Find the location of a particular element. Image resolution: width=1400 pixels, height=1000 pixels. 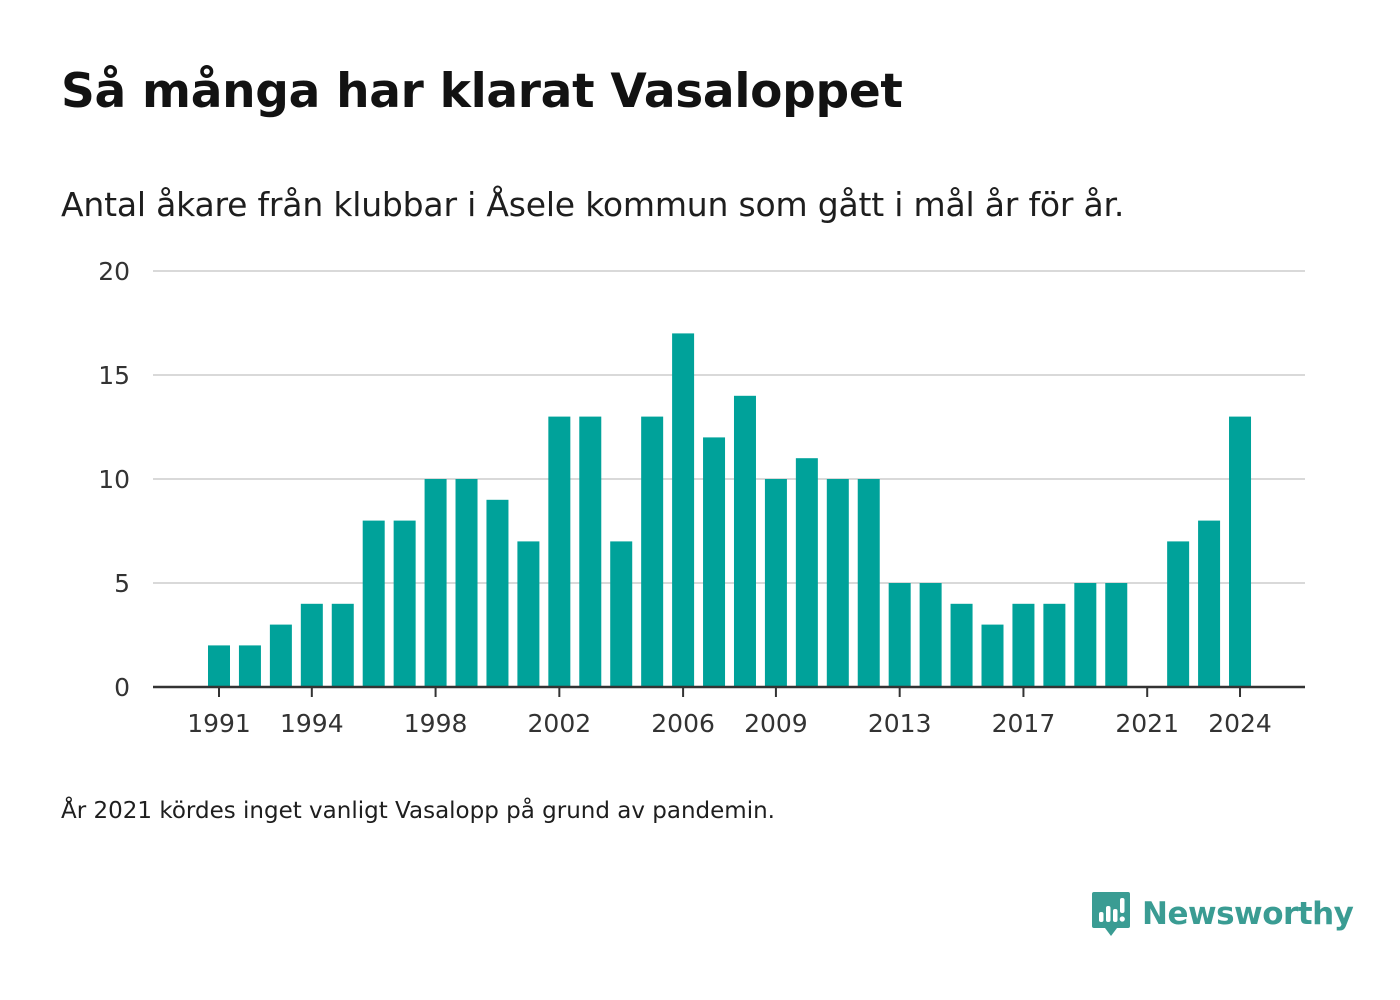

bar-2004 is located at coordinates (621, 614).